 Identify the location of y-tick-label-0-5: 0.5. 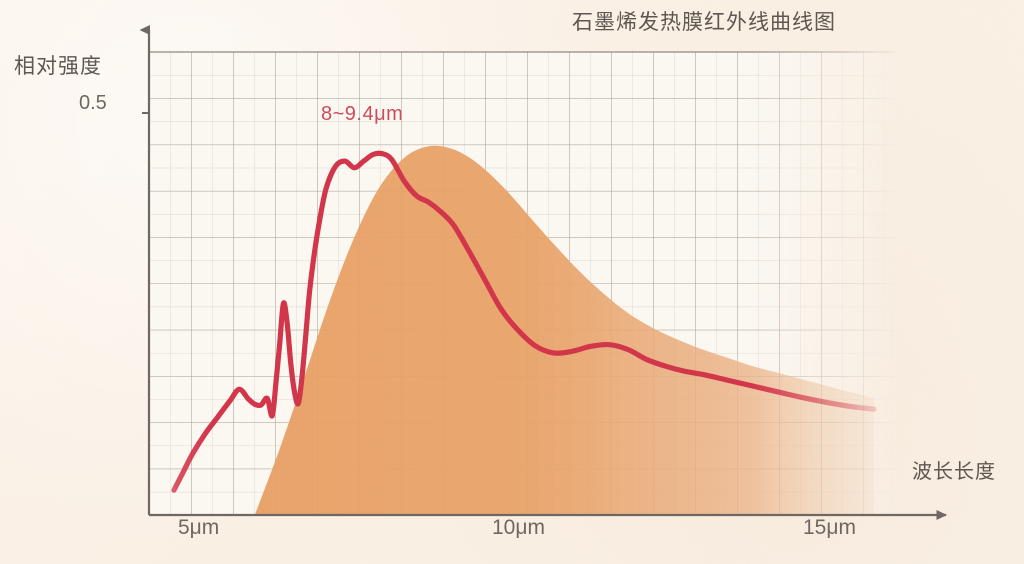
(93, 103).